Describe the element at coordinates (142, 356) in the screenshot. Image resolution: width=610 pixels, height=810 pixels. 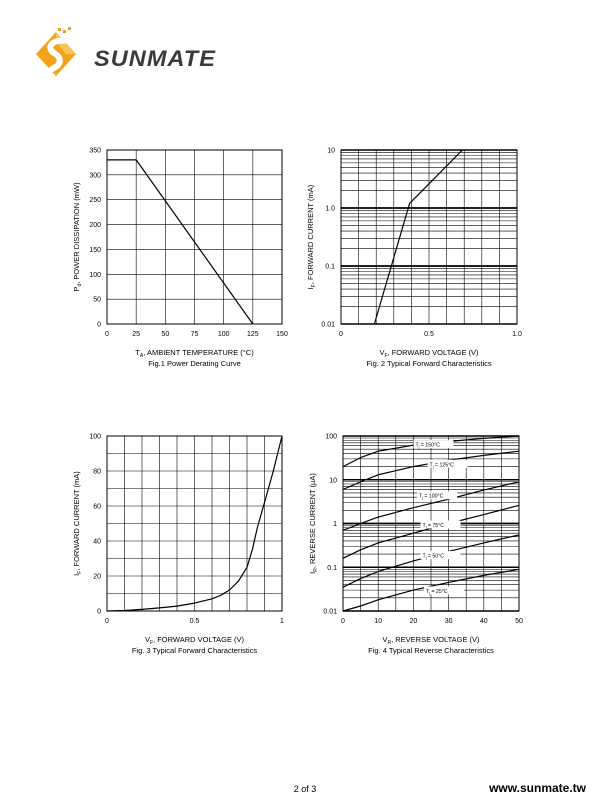
I see `fig1-x-axis-subscript: A` at that location.